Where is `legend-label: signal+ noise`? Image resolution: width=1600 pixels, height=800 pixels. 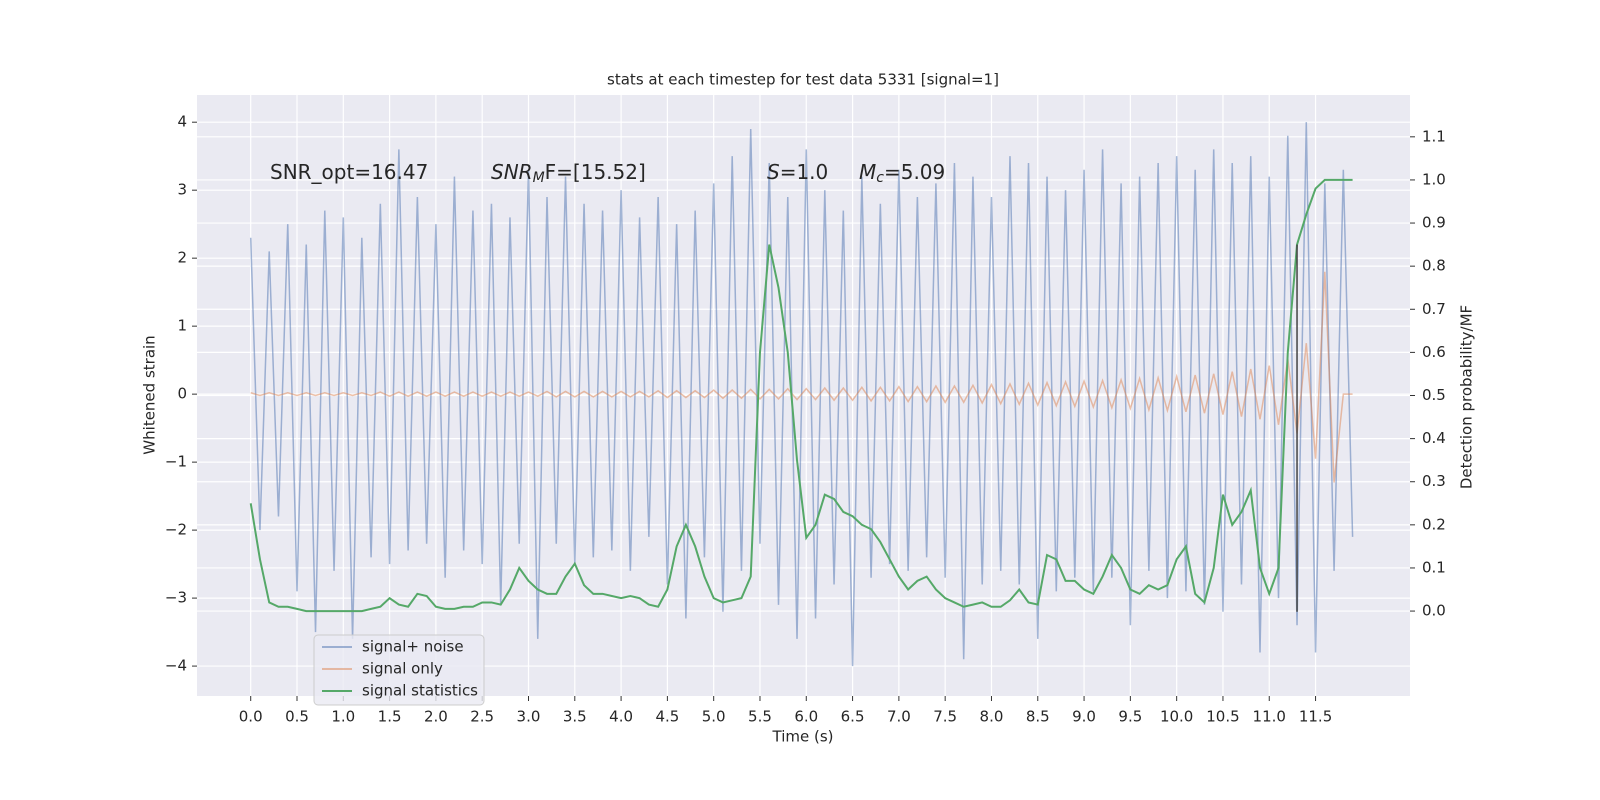
legend-label: signal+ noise is located at coordinates (413, 647).